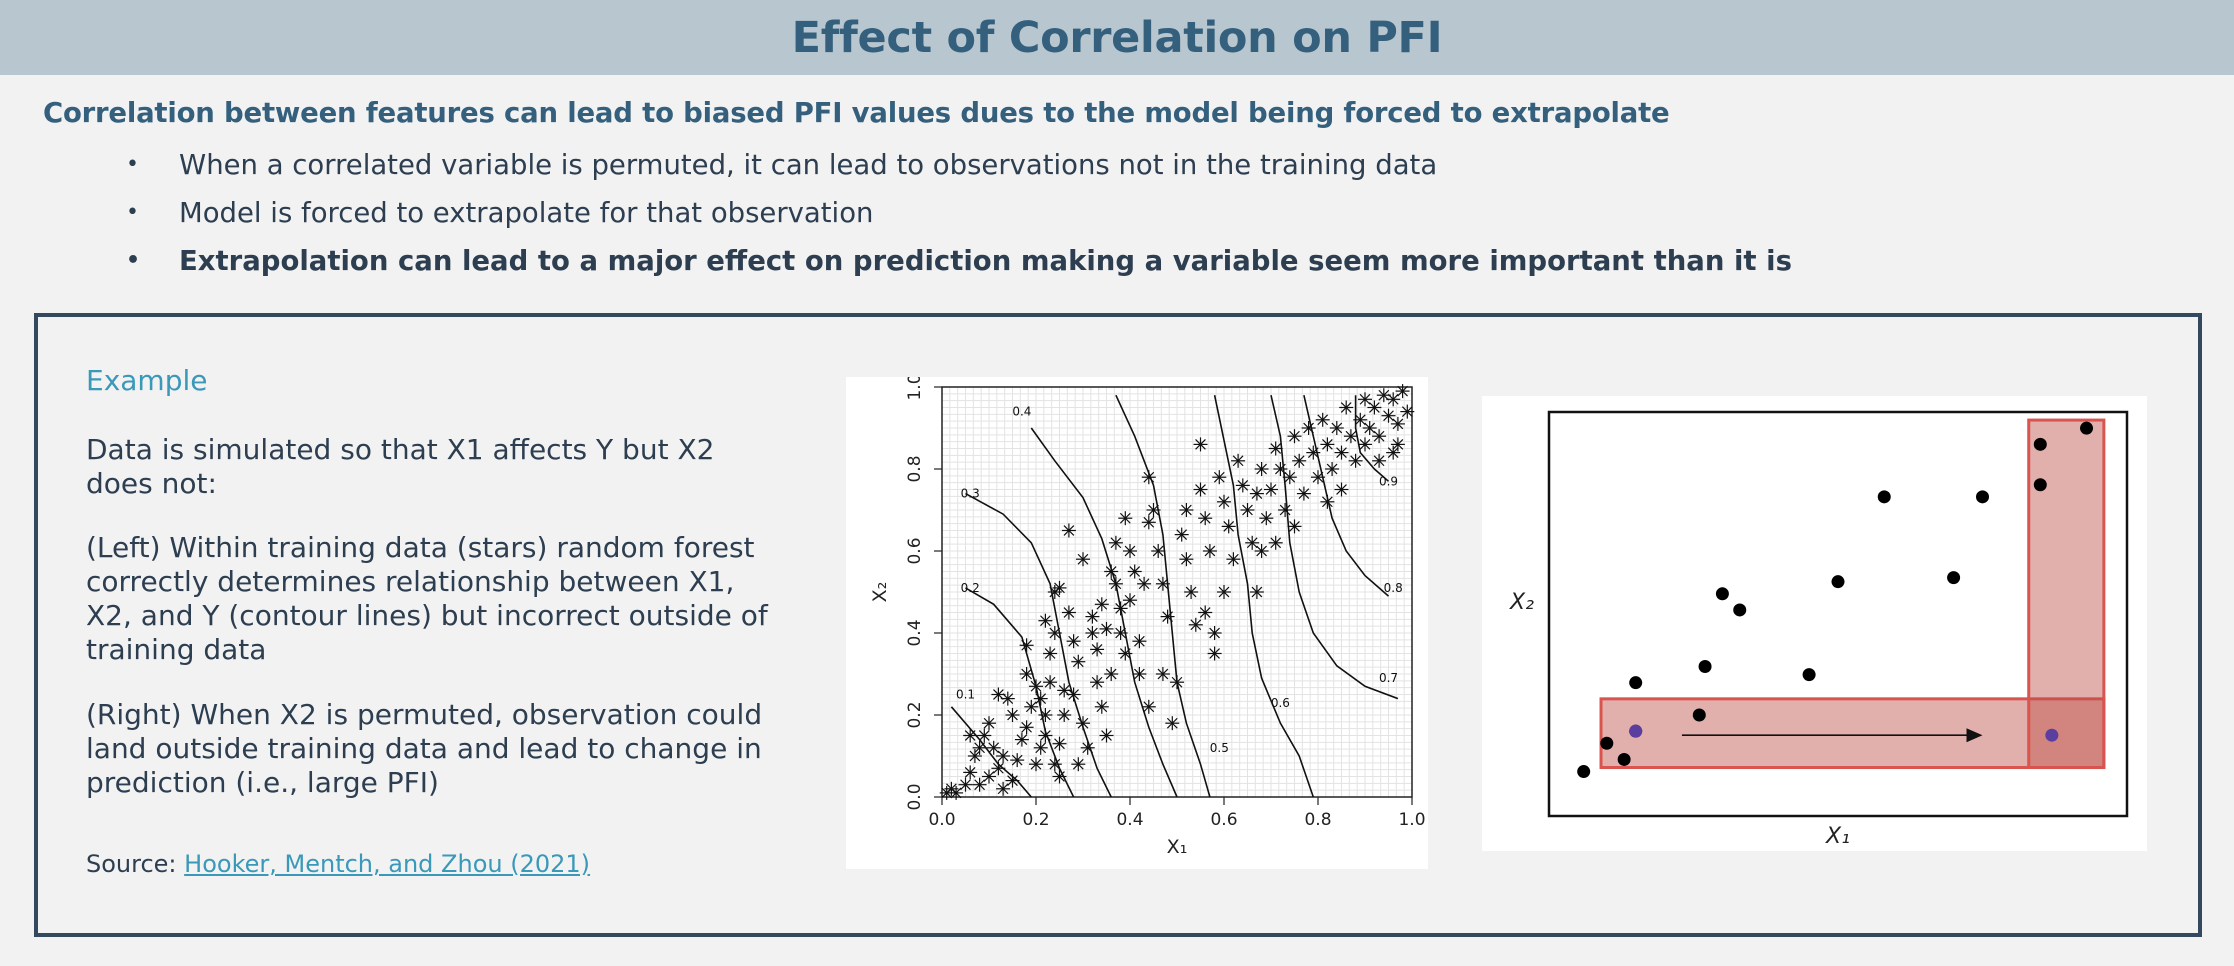 This screenshot has width=2234, height=966. What do you see at coordinates (941, 820) in the screenshot?
I see `x-tick-label: 0.0` at bounding box center [941, 820].